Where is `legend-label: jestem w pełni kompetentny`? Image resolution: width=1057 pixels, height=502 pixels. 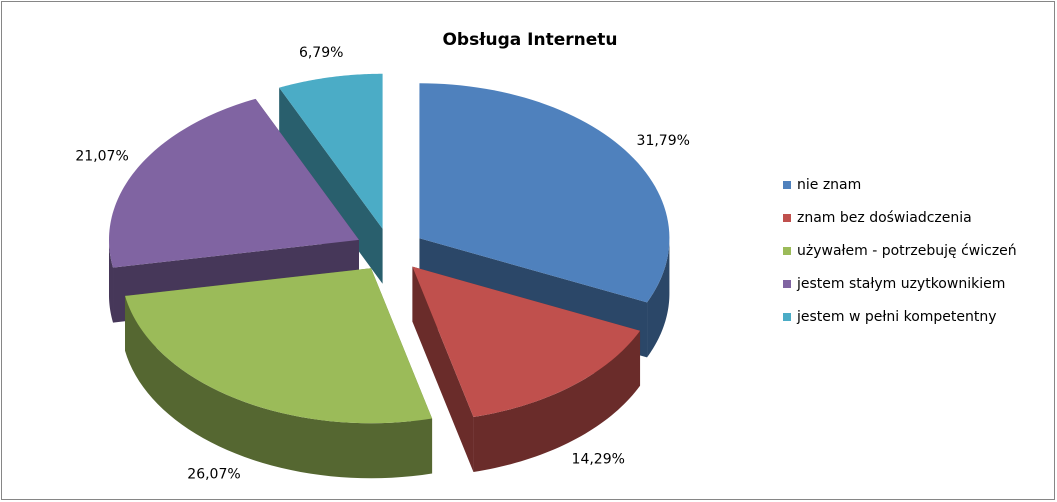
legend-label: jestem w pełni kompetentny is located at coordinates (896, 317).